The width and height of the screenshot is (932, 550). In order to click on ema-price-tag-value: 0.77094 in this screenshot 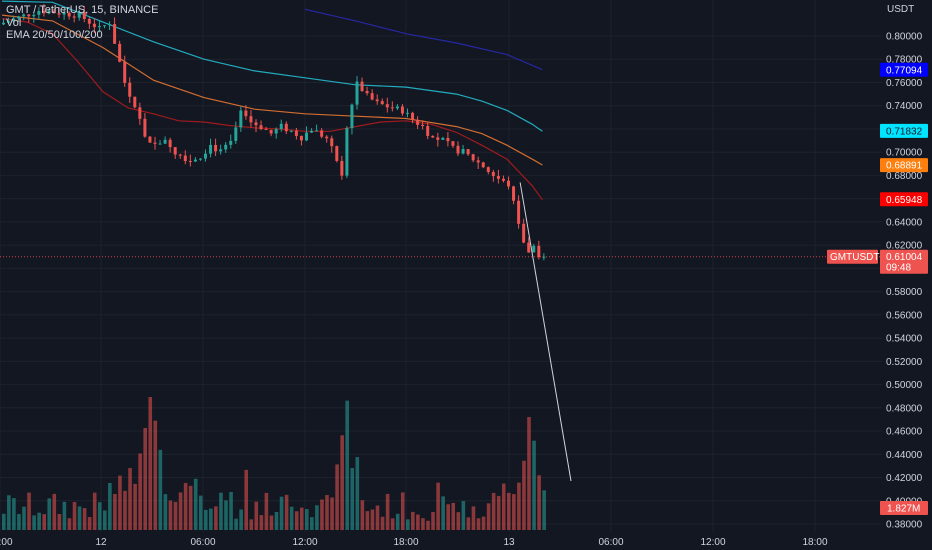, I will do `click(904, 70)`.